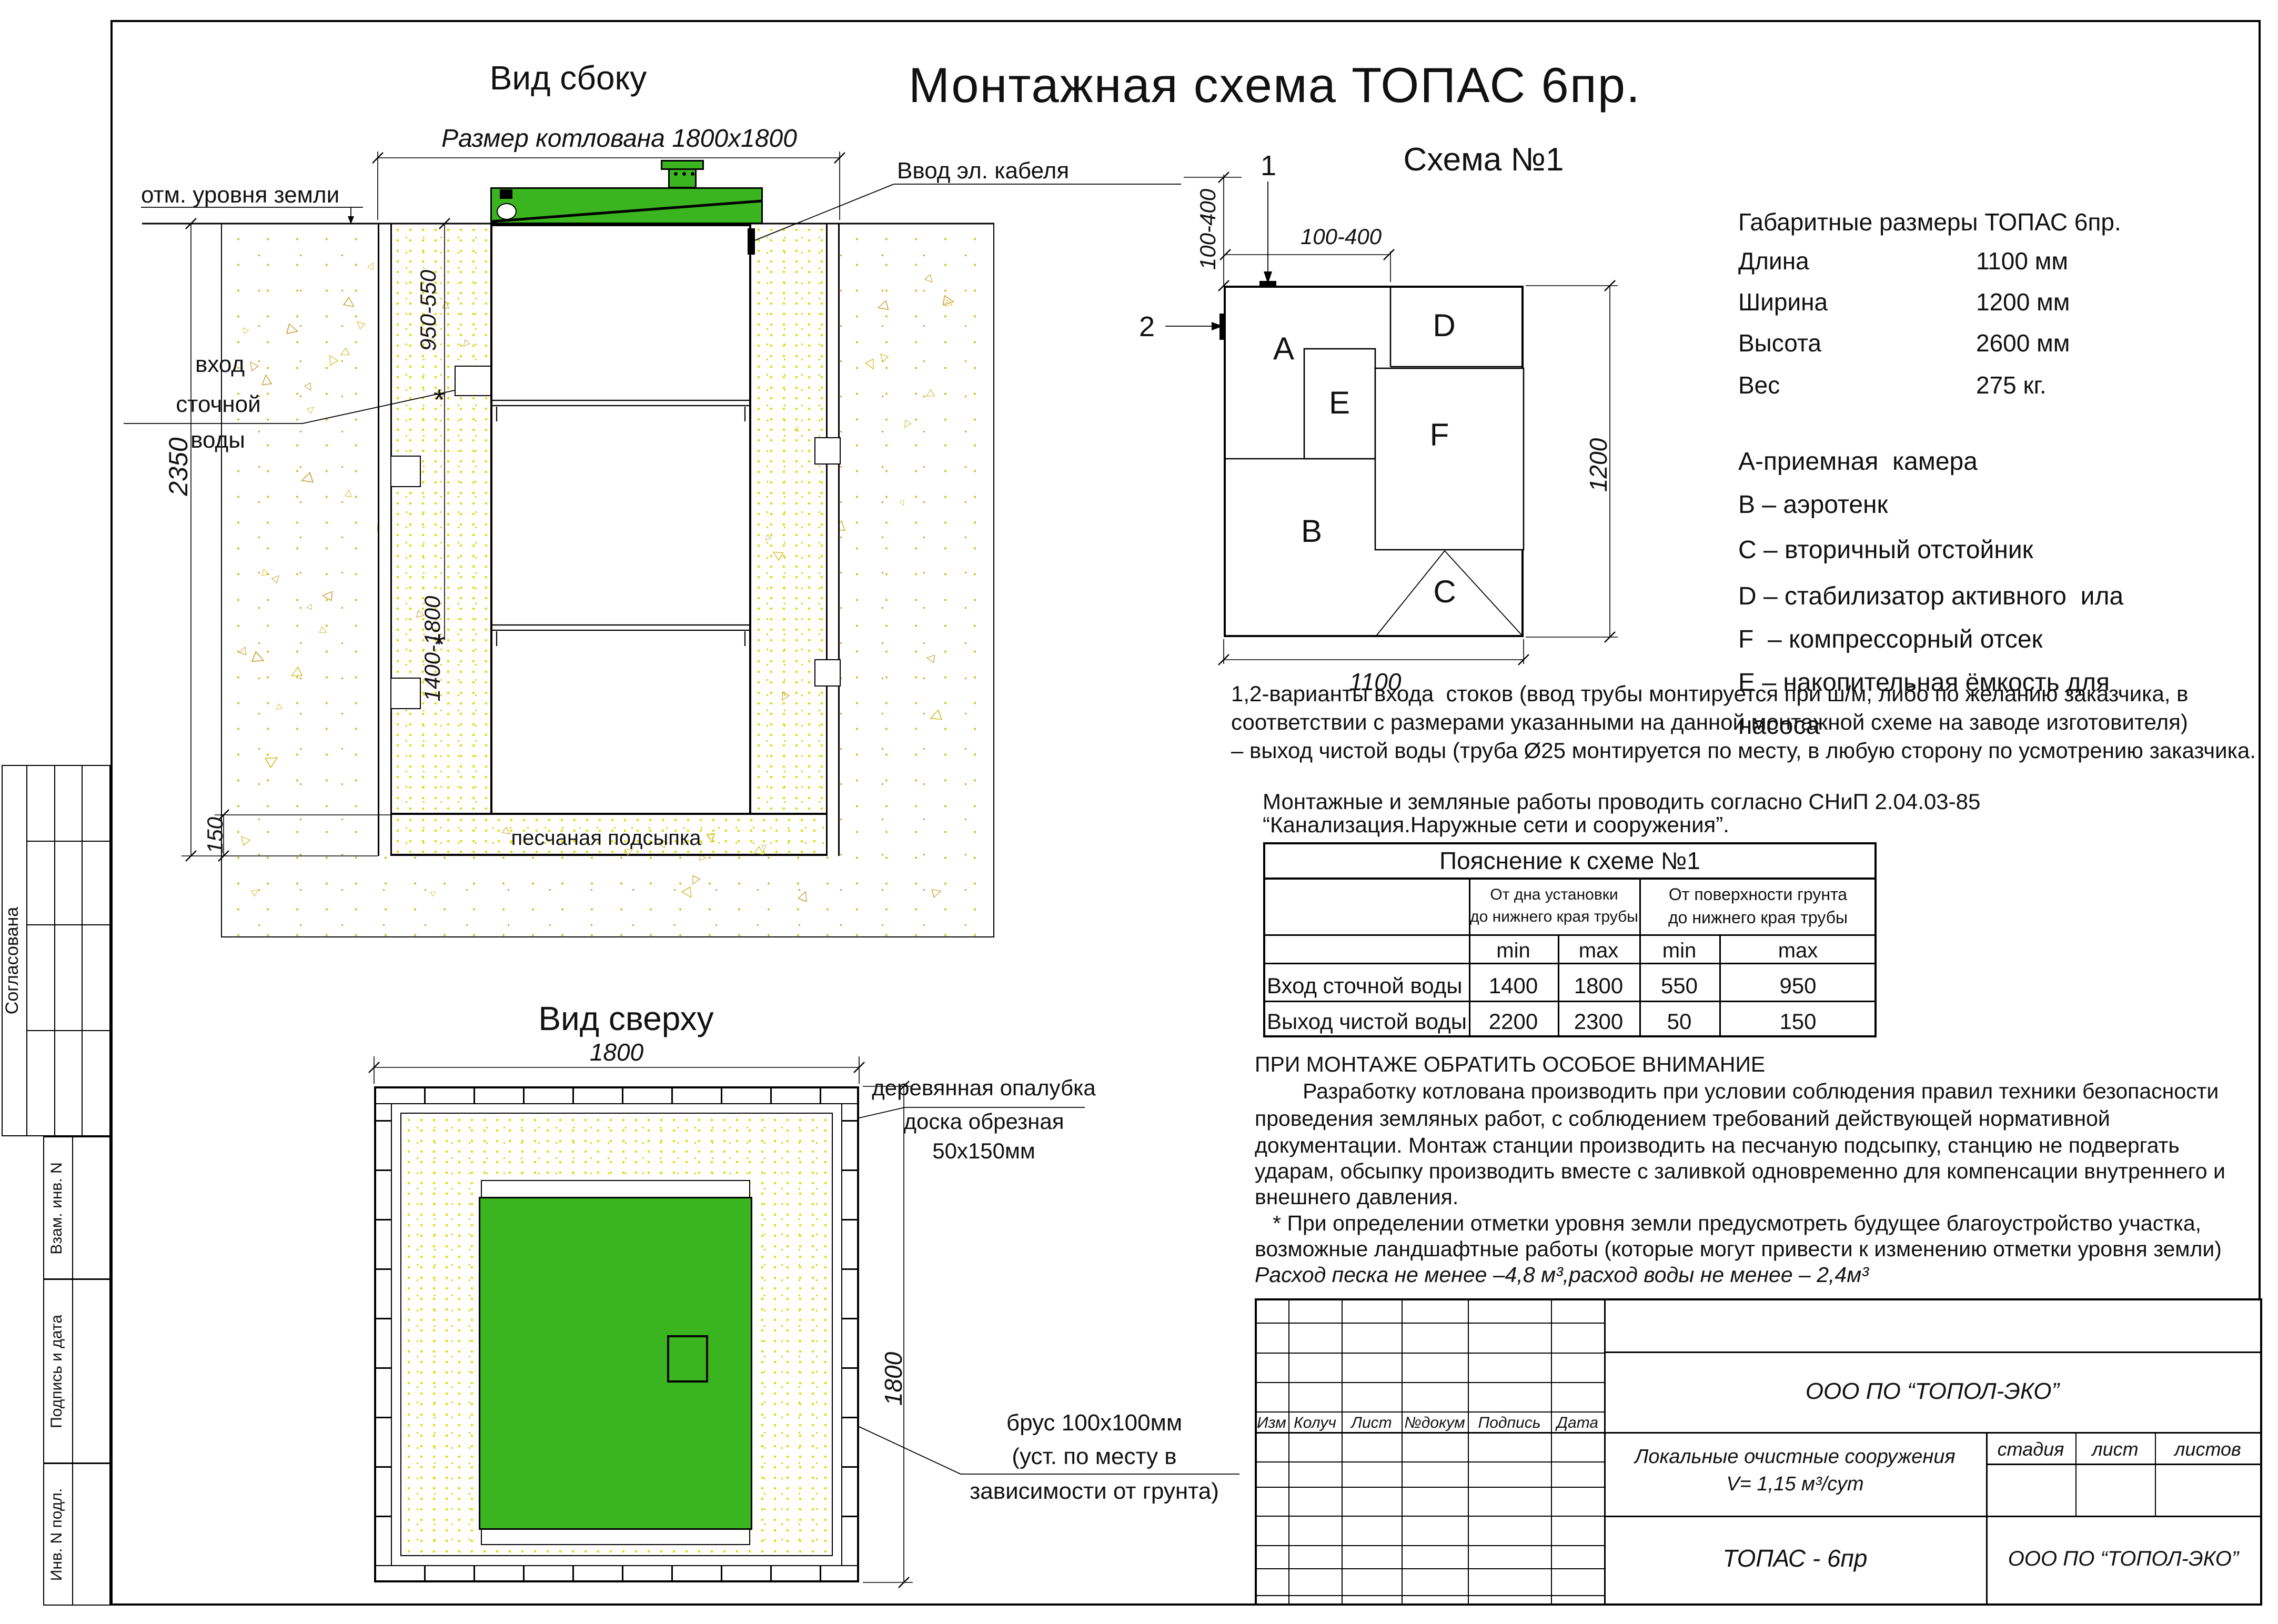 The width and height of the screenshot is (2278, 1624). Describe the element at coordinates (683, 165) in the screenshot. I see `vent-cap` at that location.